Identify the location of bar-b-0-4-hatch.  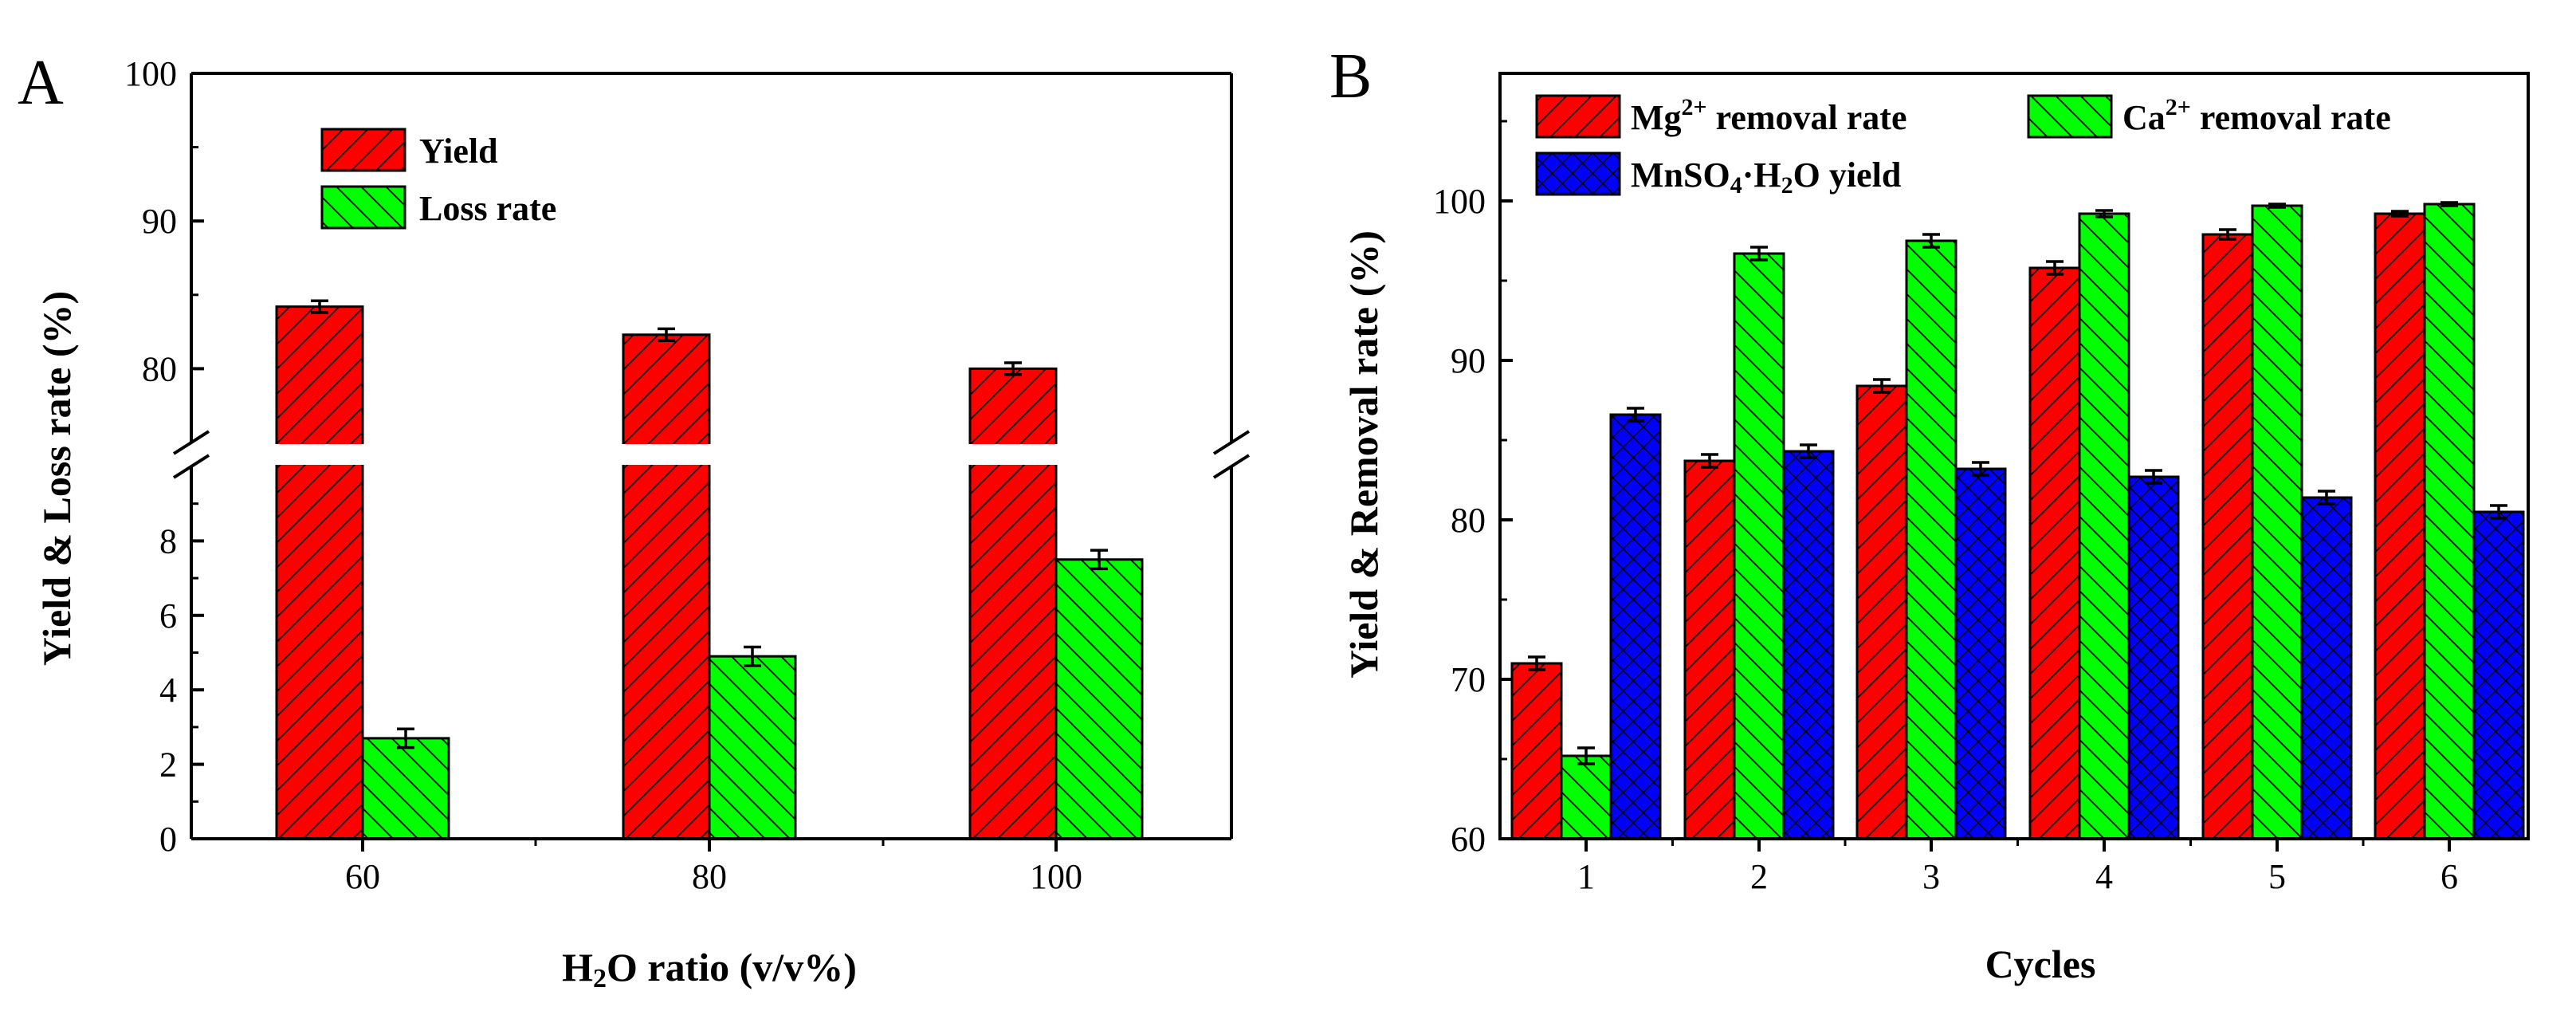
(2227, 536).